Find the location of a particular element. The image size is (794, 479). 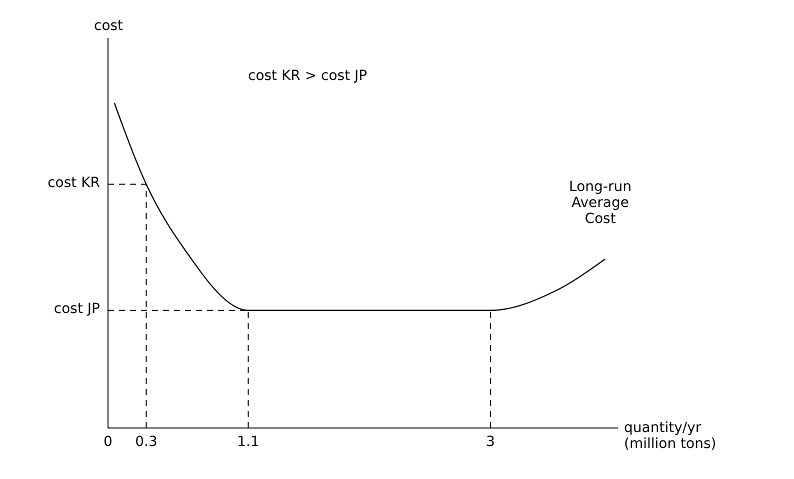

x-tick-label: 3 is located at coordinates (490, 442).